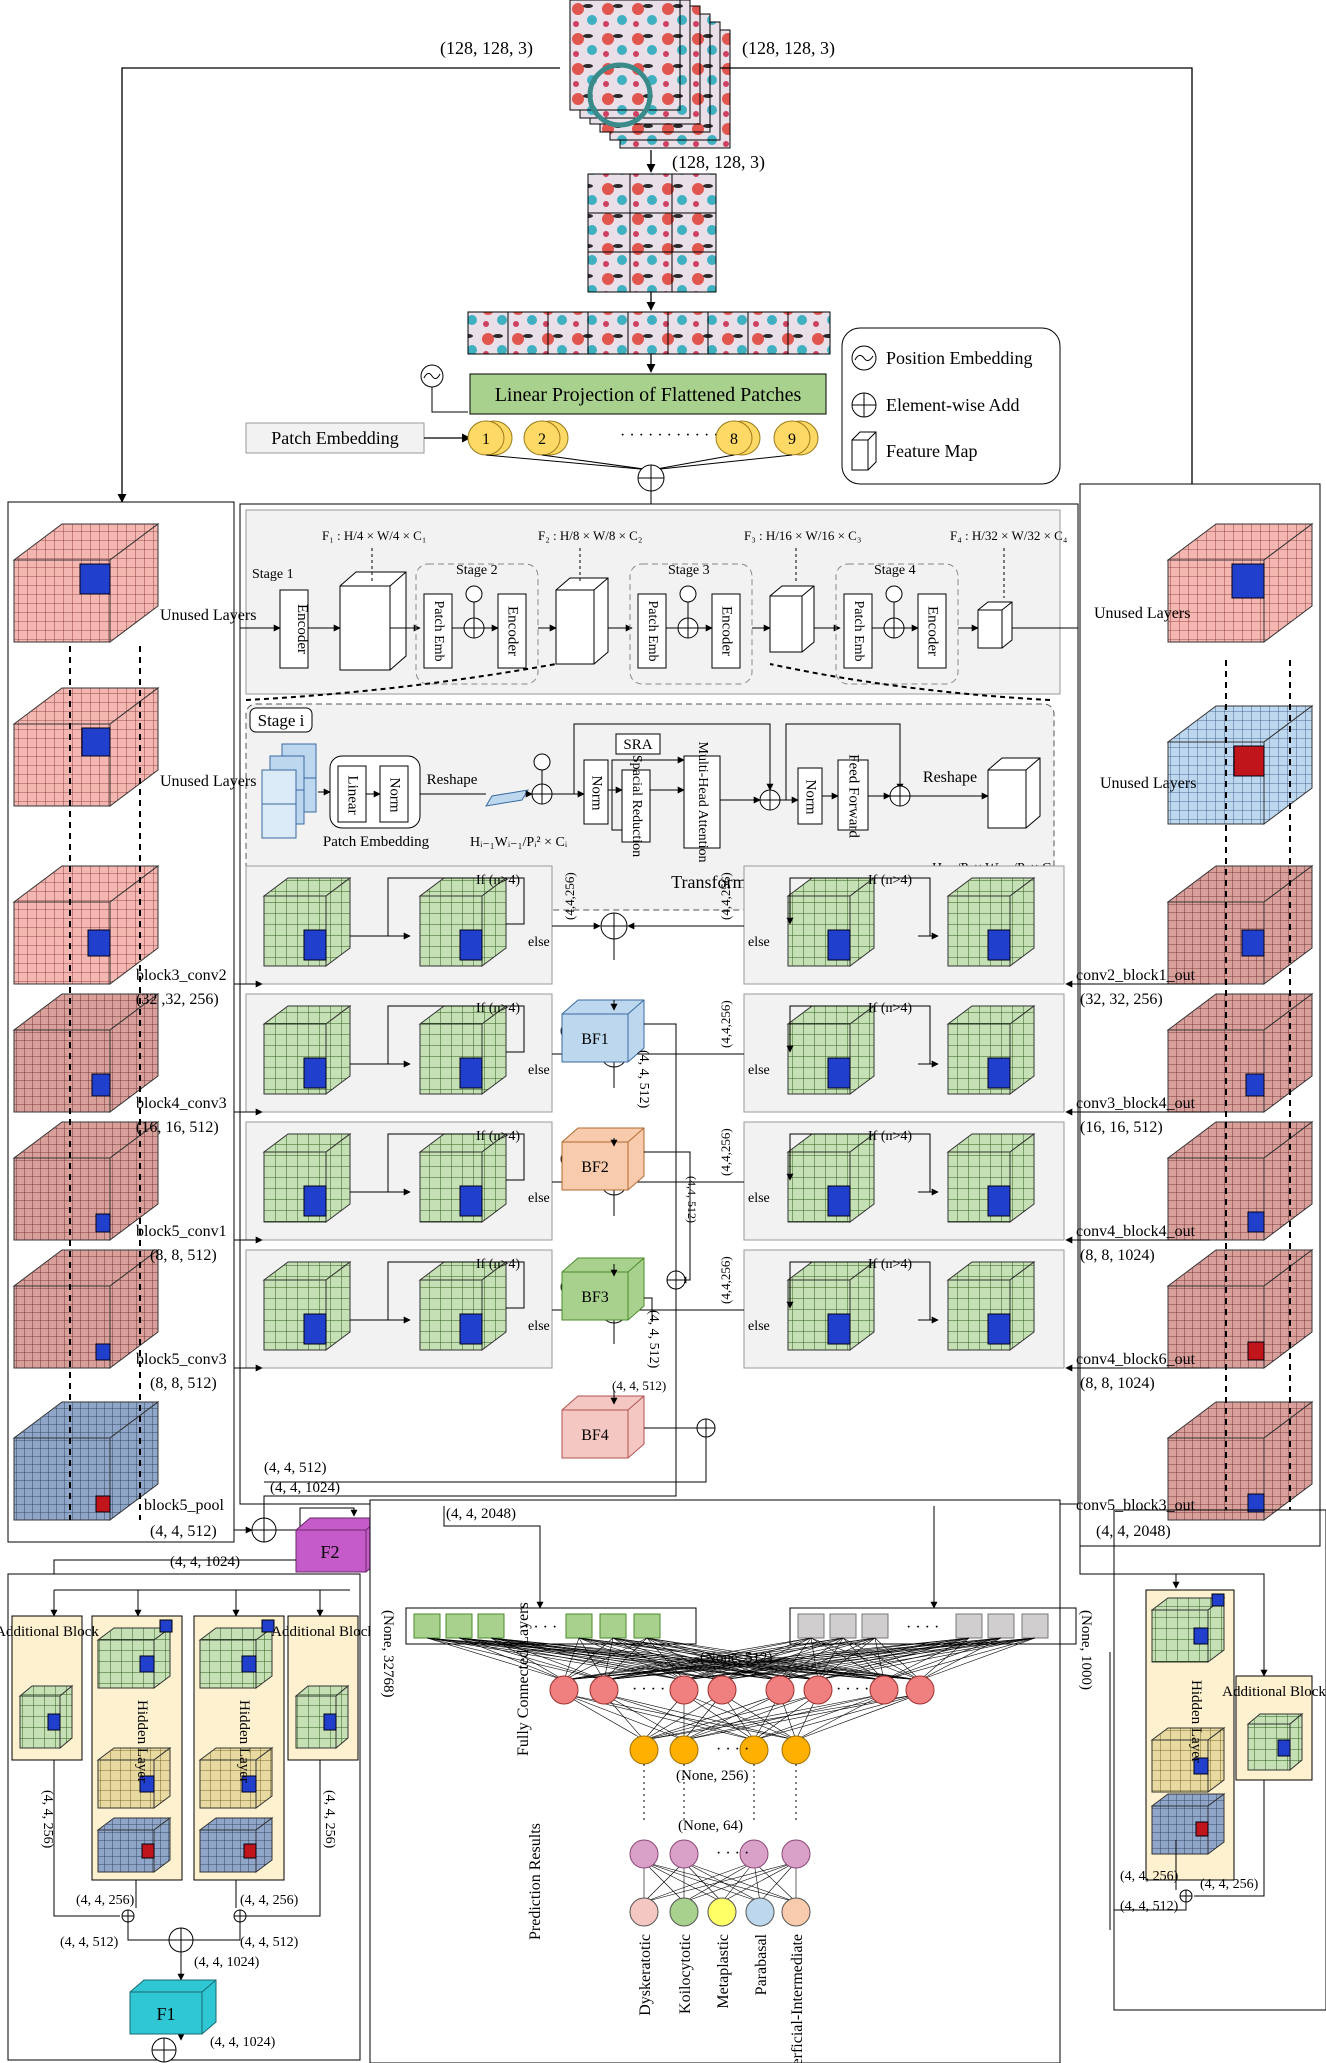  I want to click on right-map-c4b6, so click(1240, 1309).